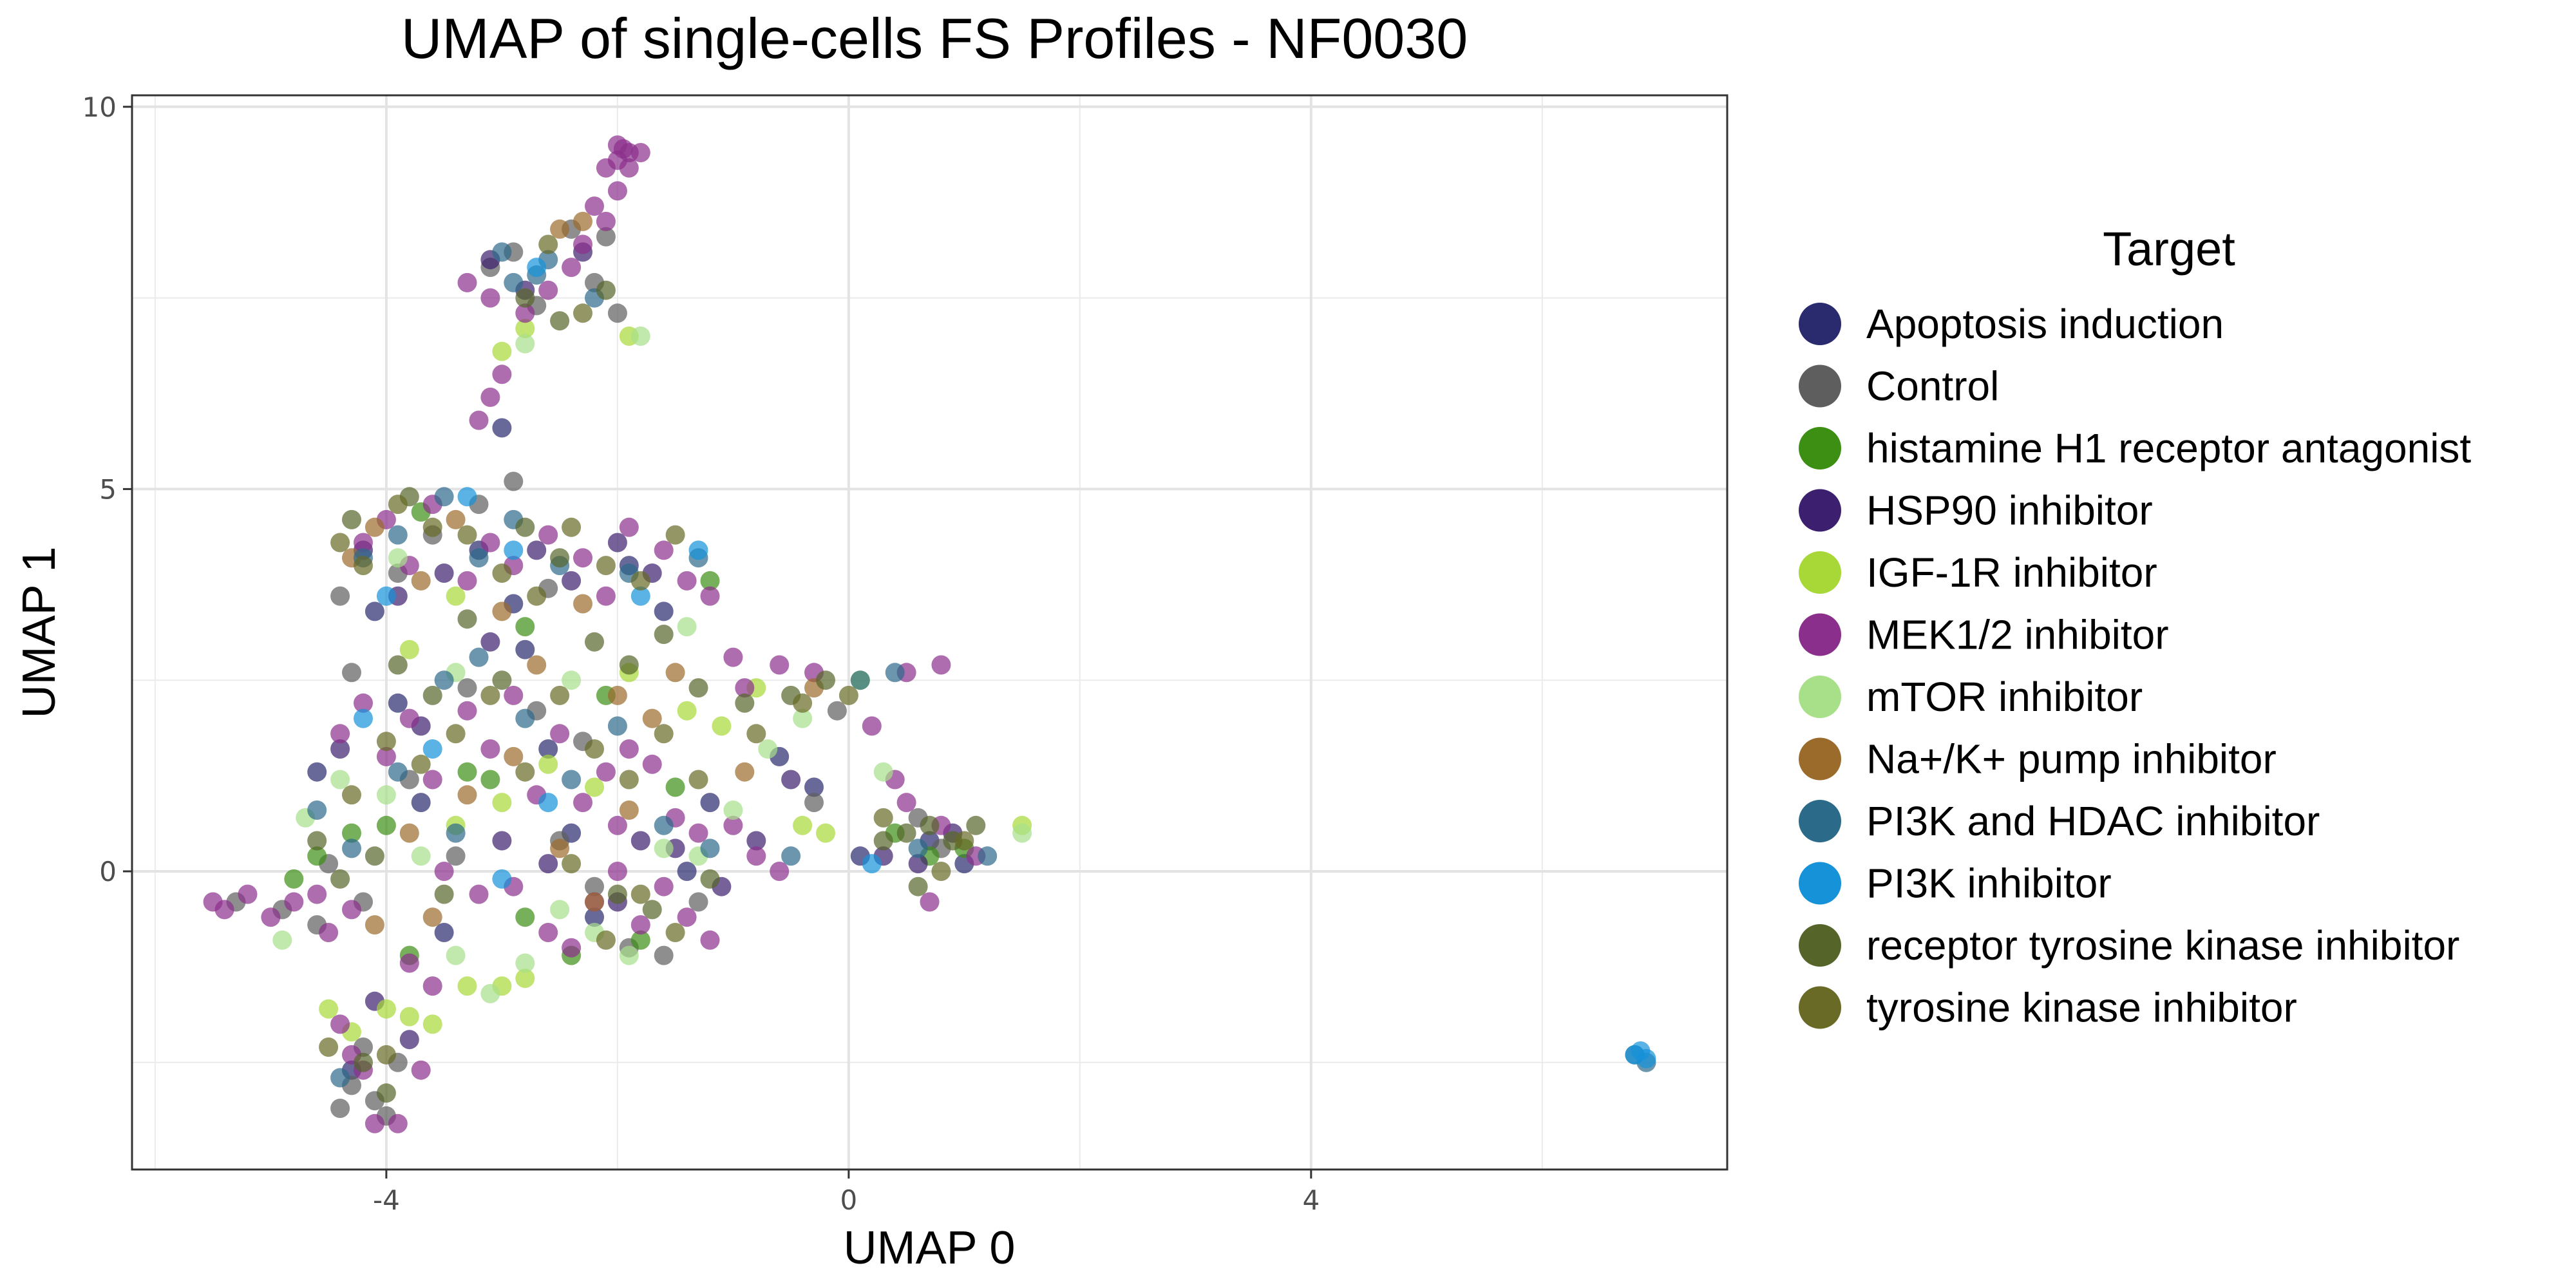 The height and width of the screenshot is (1288, 2576). I want to click on legend-label: mTOR inhibitor, so click(2004, 697).